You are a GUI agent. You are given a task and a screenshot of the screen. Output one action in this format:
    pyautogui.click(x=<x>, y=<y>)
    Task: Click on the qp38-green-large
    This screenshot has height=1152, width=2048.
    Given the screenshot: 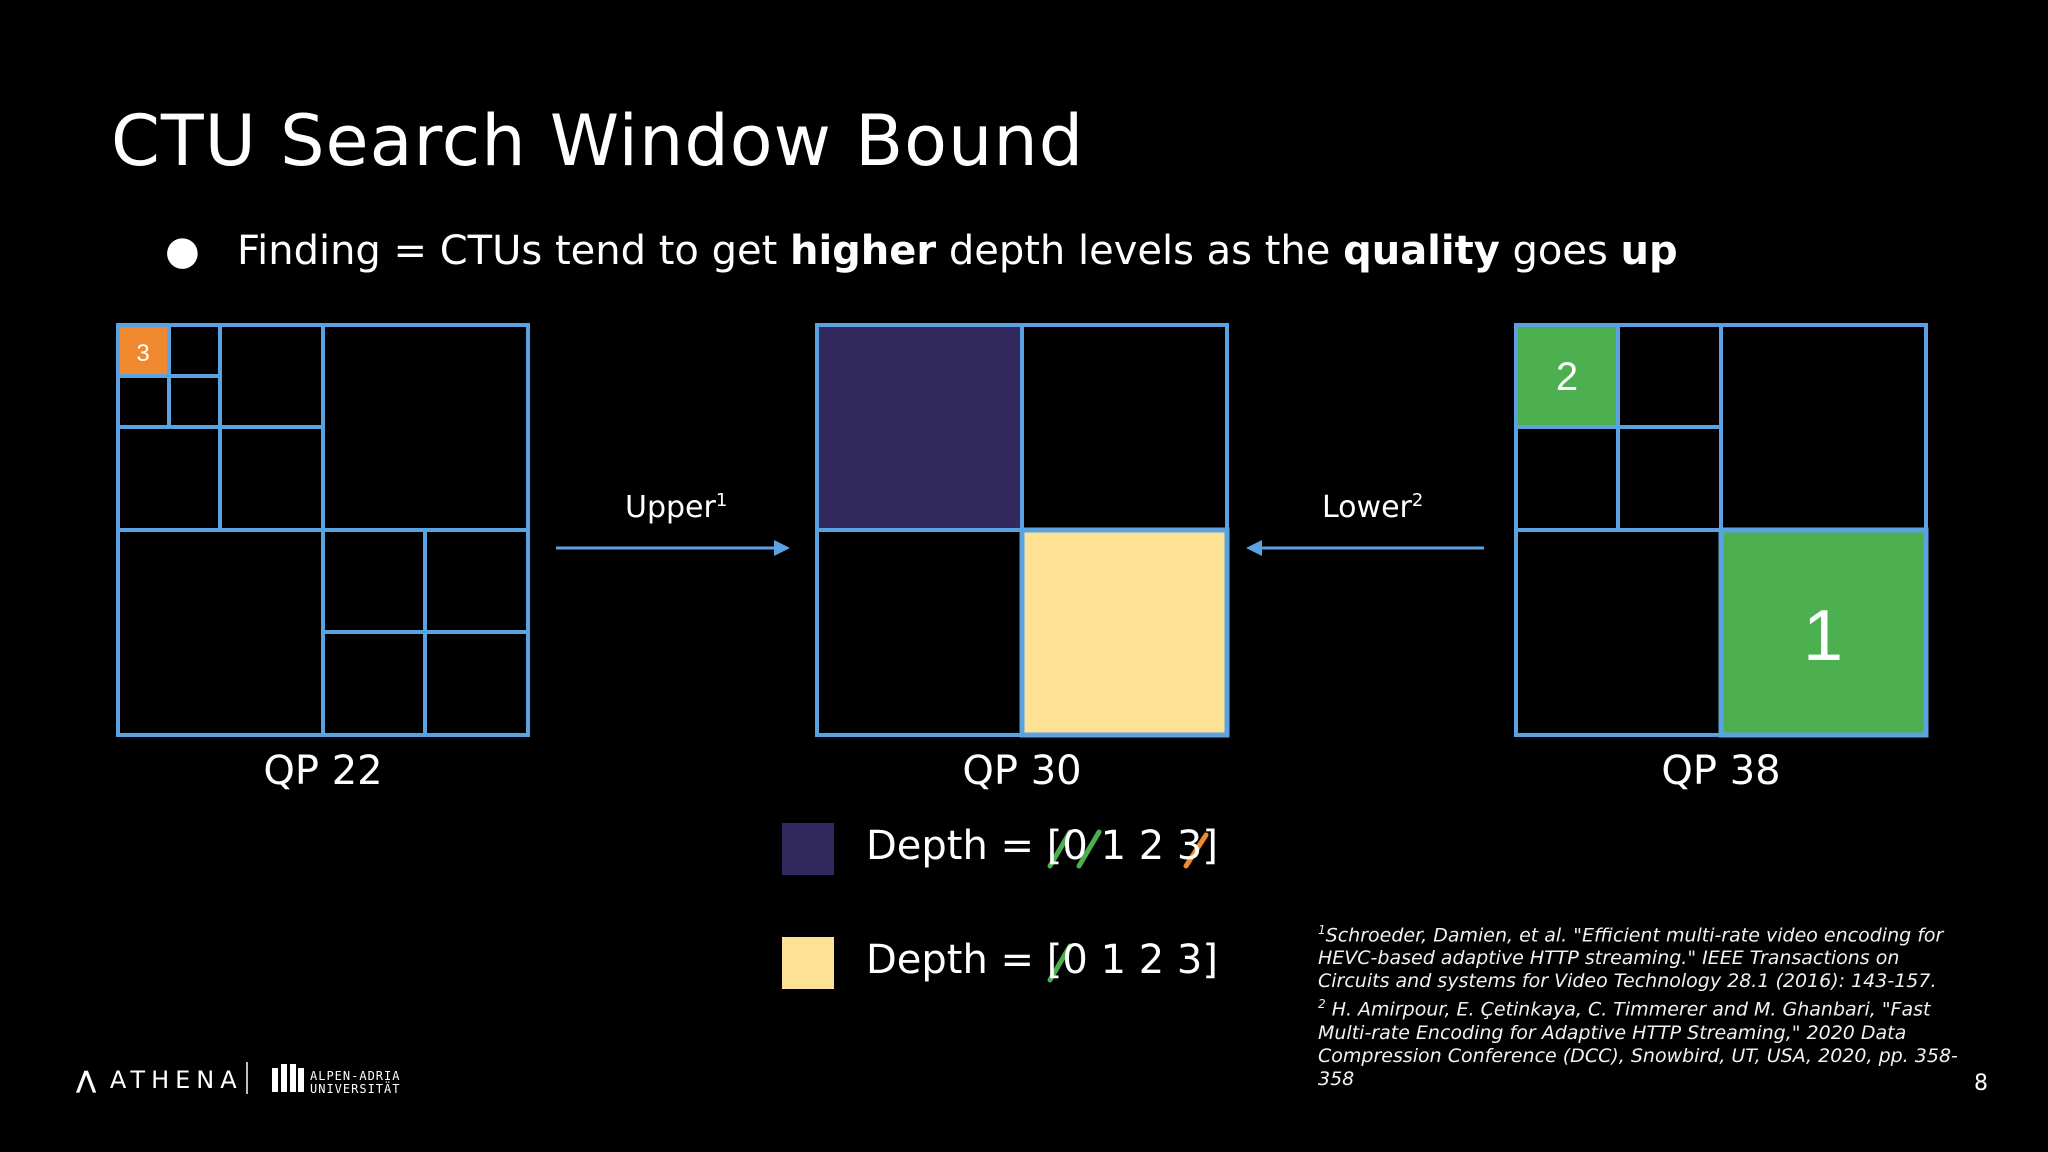 What is the action you would take?
    pyautogui.click(x=1823, y=632)
    